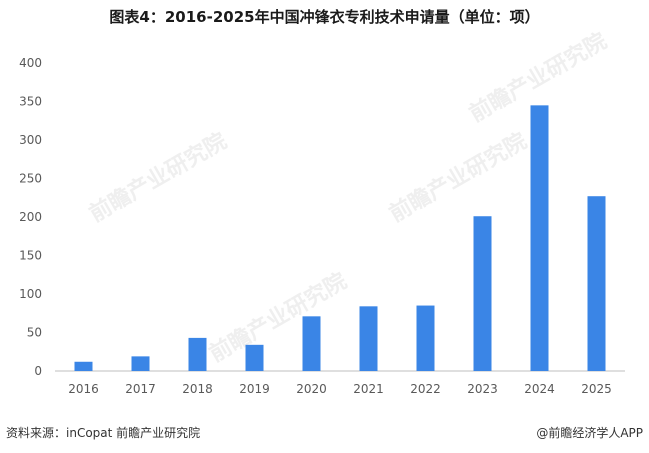 The width and height of the screenshot is (649, 453). Describe the element at coordinates (596, 389) in the screenshot. I see `x-tick-label: 2025` at that location.